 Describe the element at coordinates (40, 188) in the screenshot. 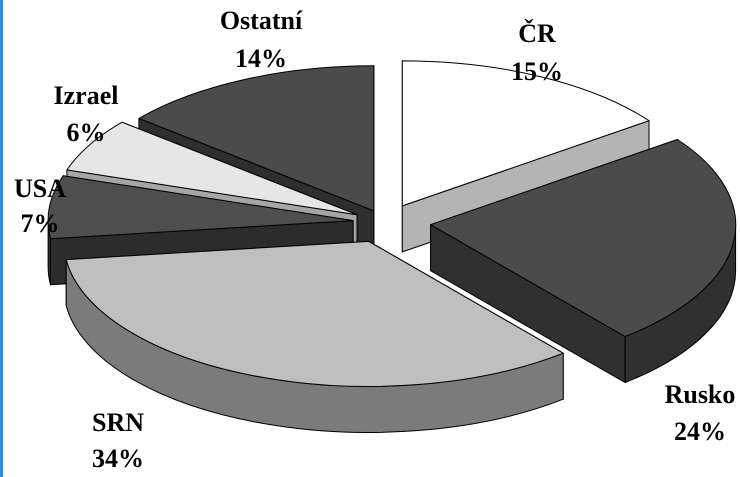

I see `slice-label: USA` at that location.